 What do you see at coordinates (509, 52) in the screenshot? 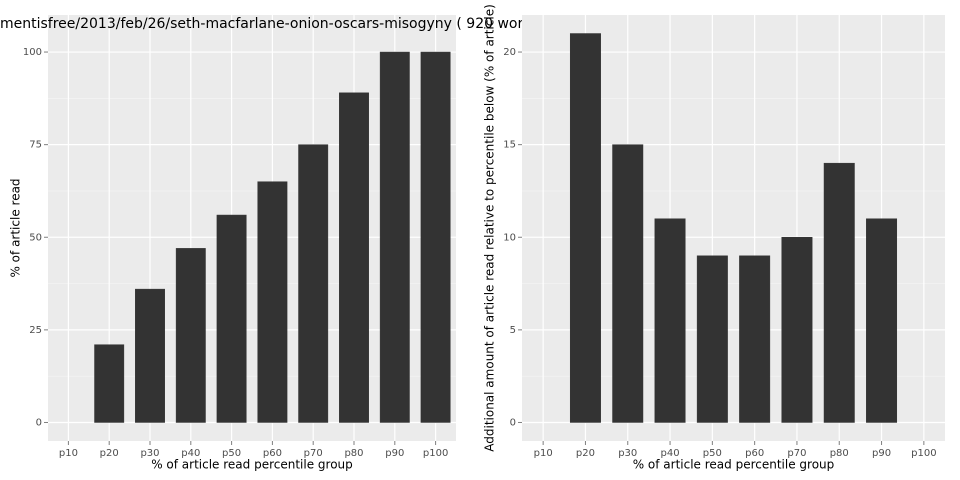
I see `y-tick-label: 20` at bounding box center [509, 52].